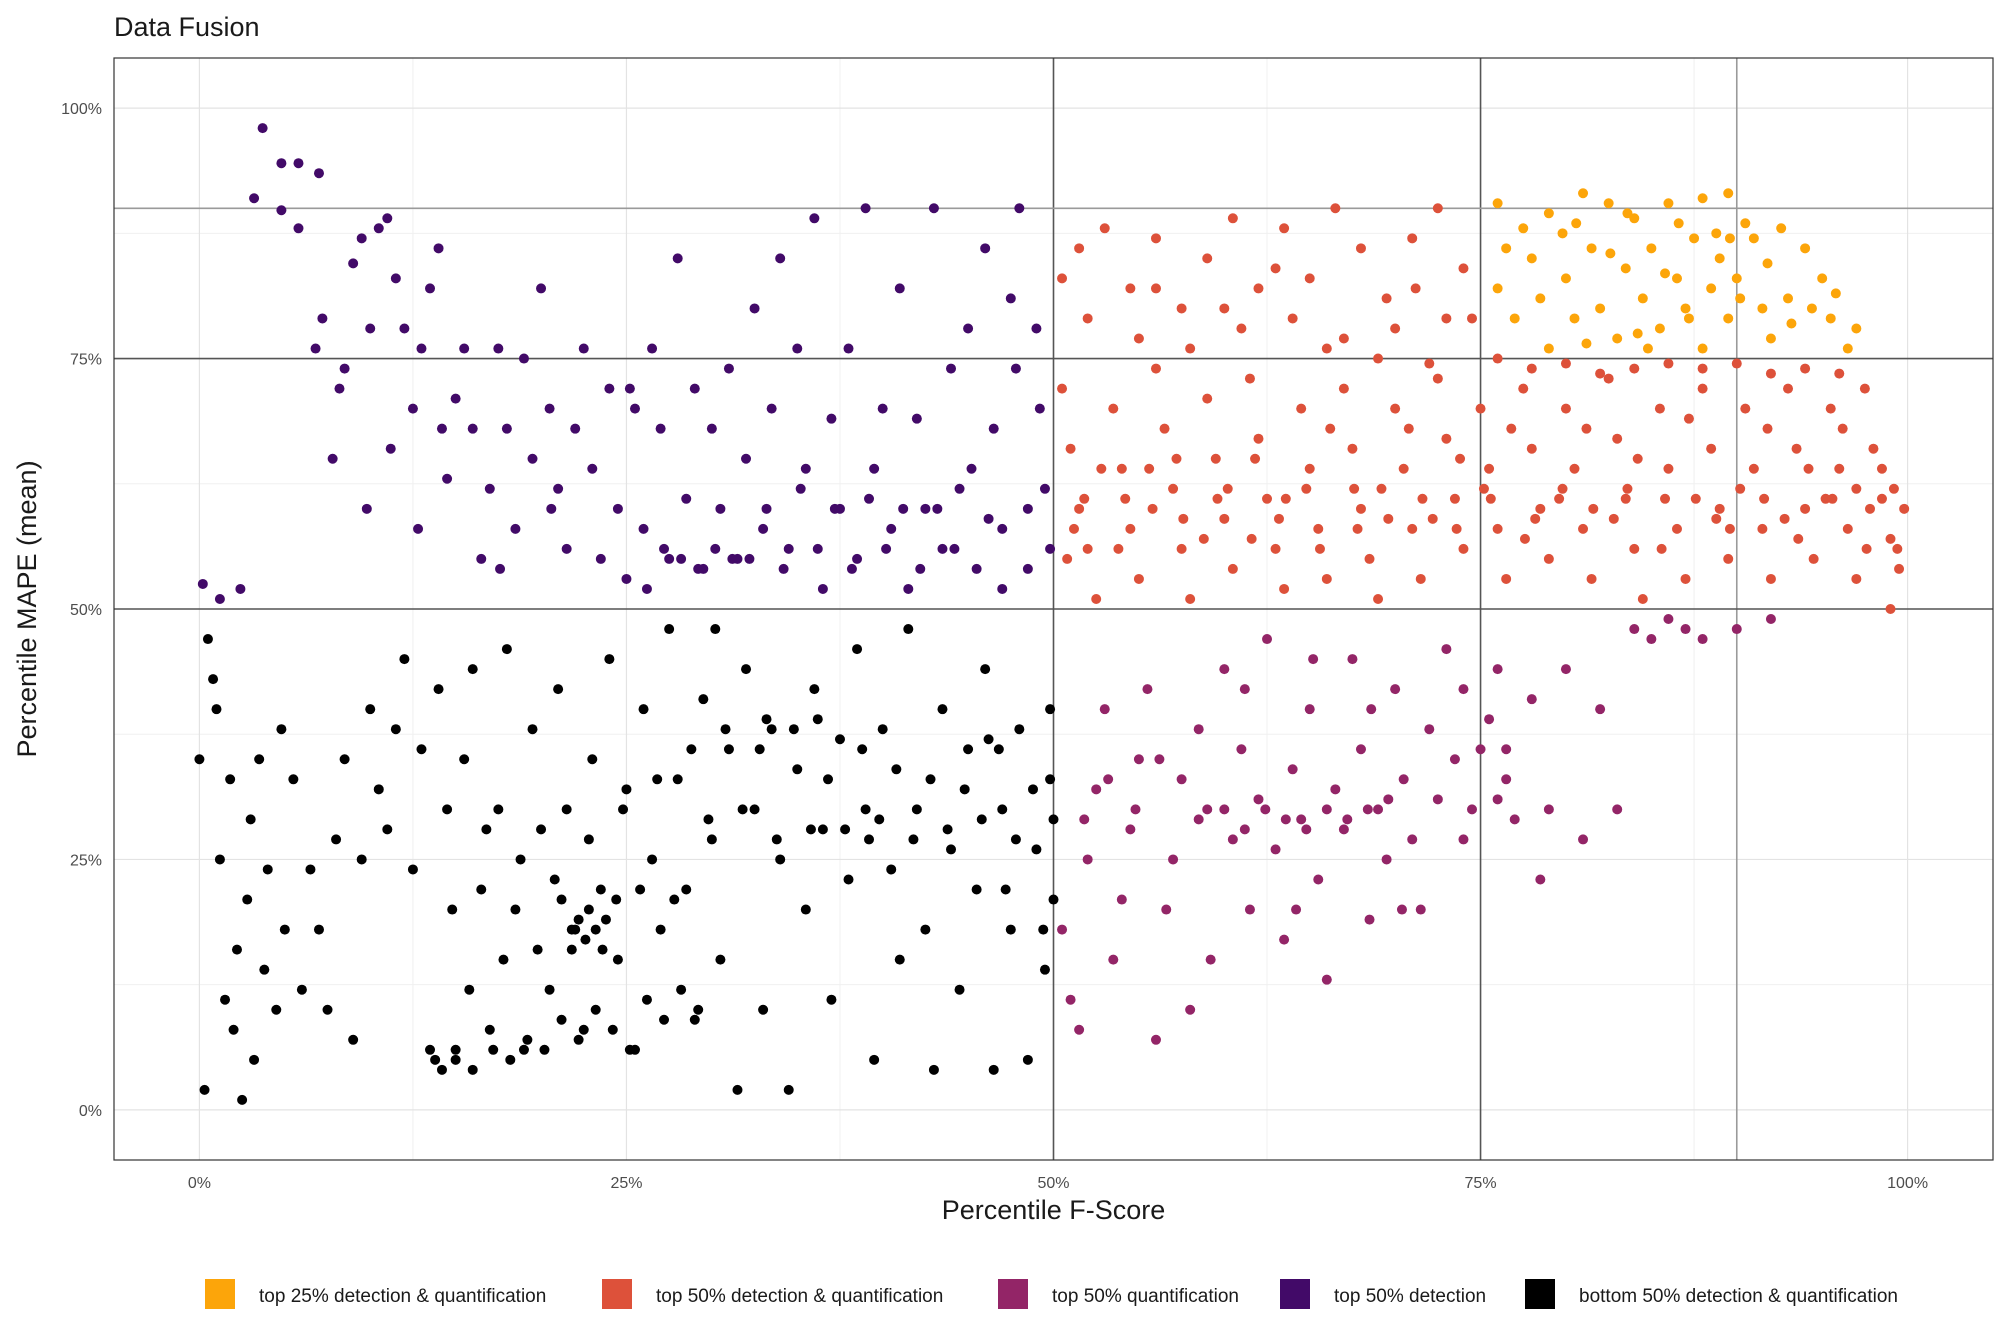  What do you see at coordinates (1054, 1210) in the screenshot?
I see `x-axis-title: Percentile F-Score` at bounding box center [1054, 1210].